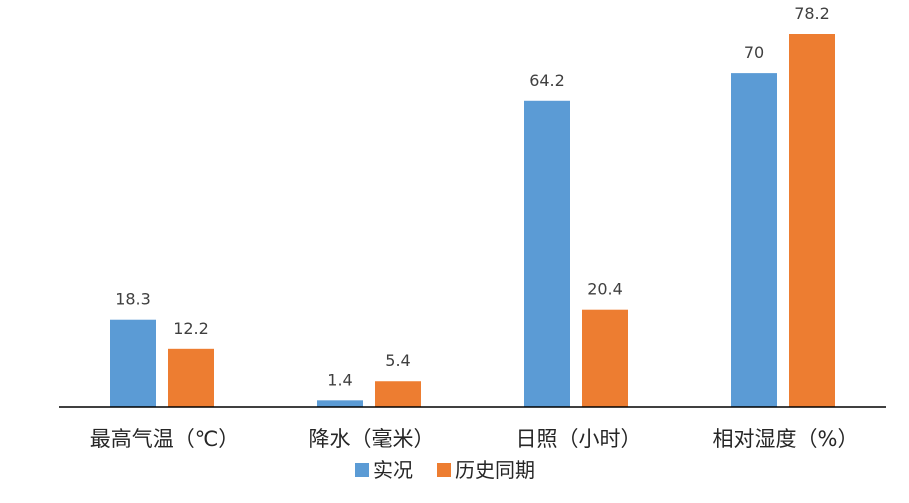 Image resolution: width=909 pixels, height=503 pixels. I want to click on value-label: 64.2, so click(547, 80).